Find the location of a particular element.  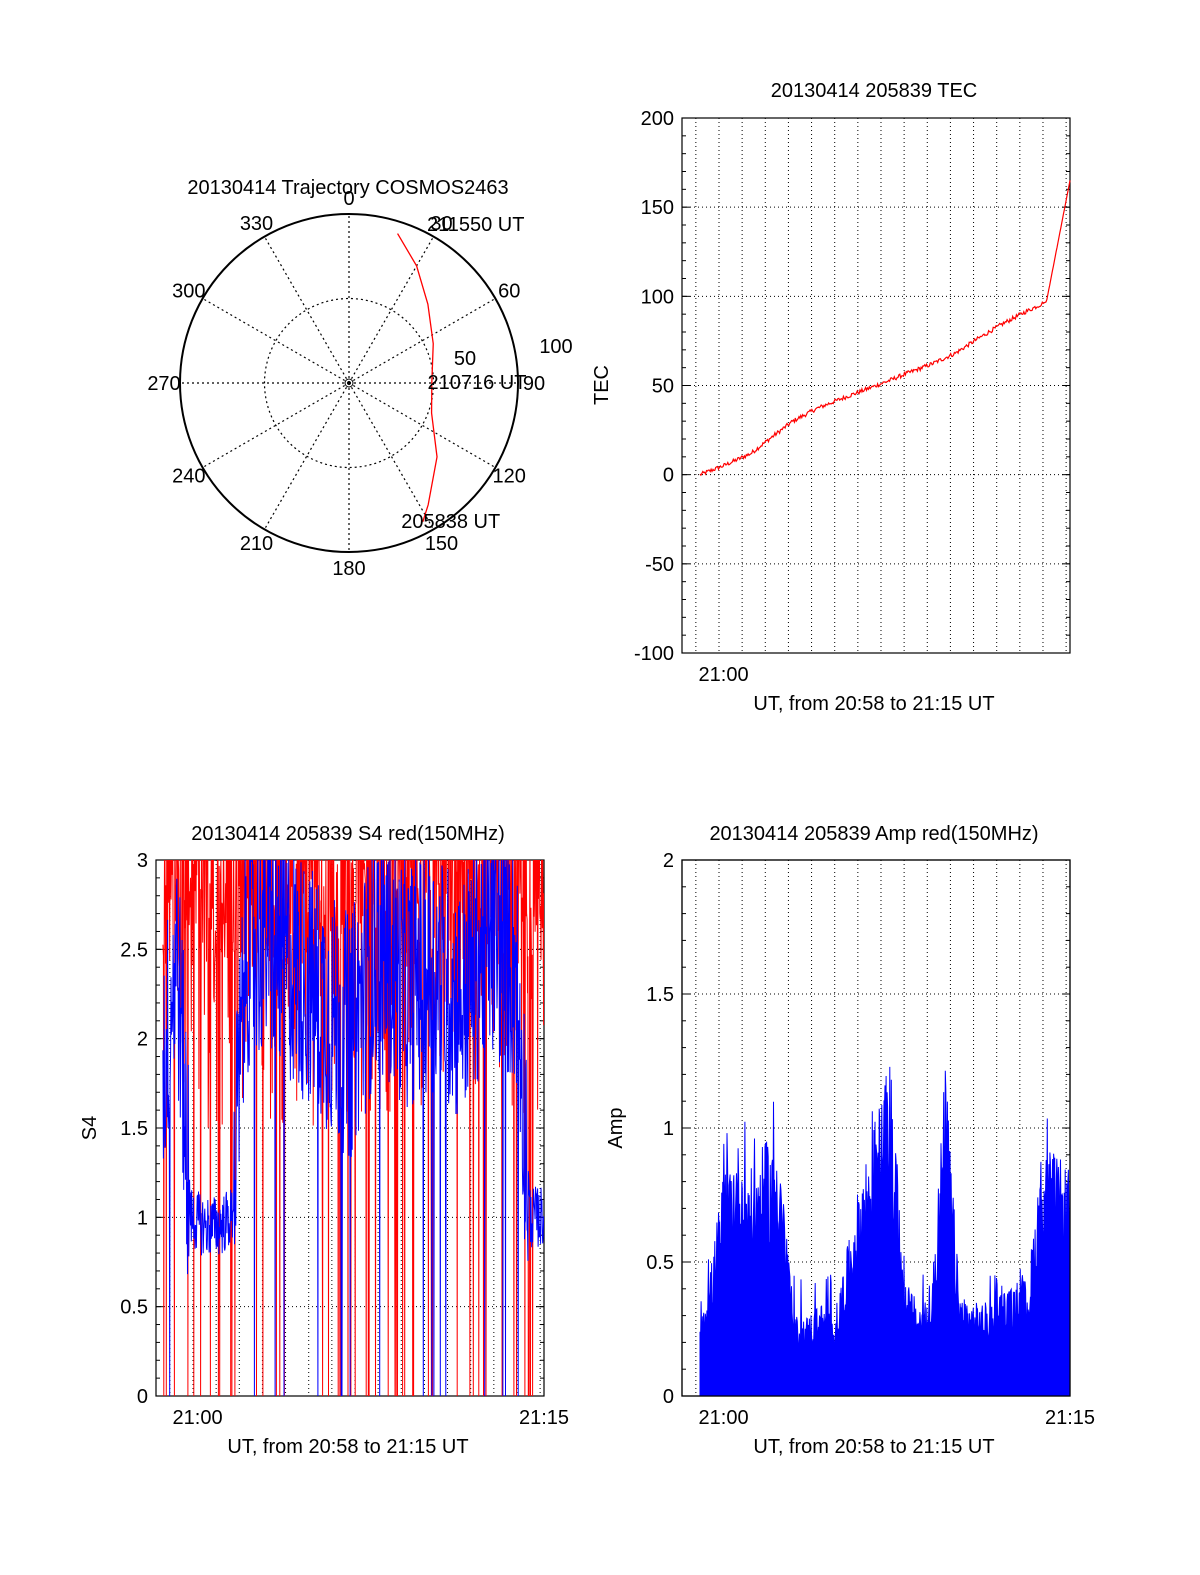

polar-grid is located at coordinates (349, 383).